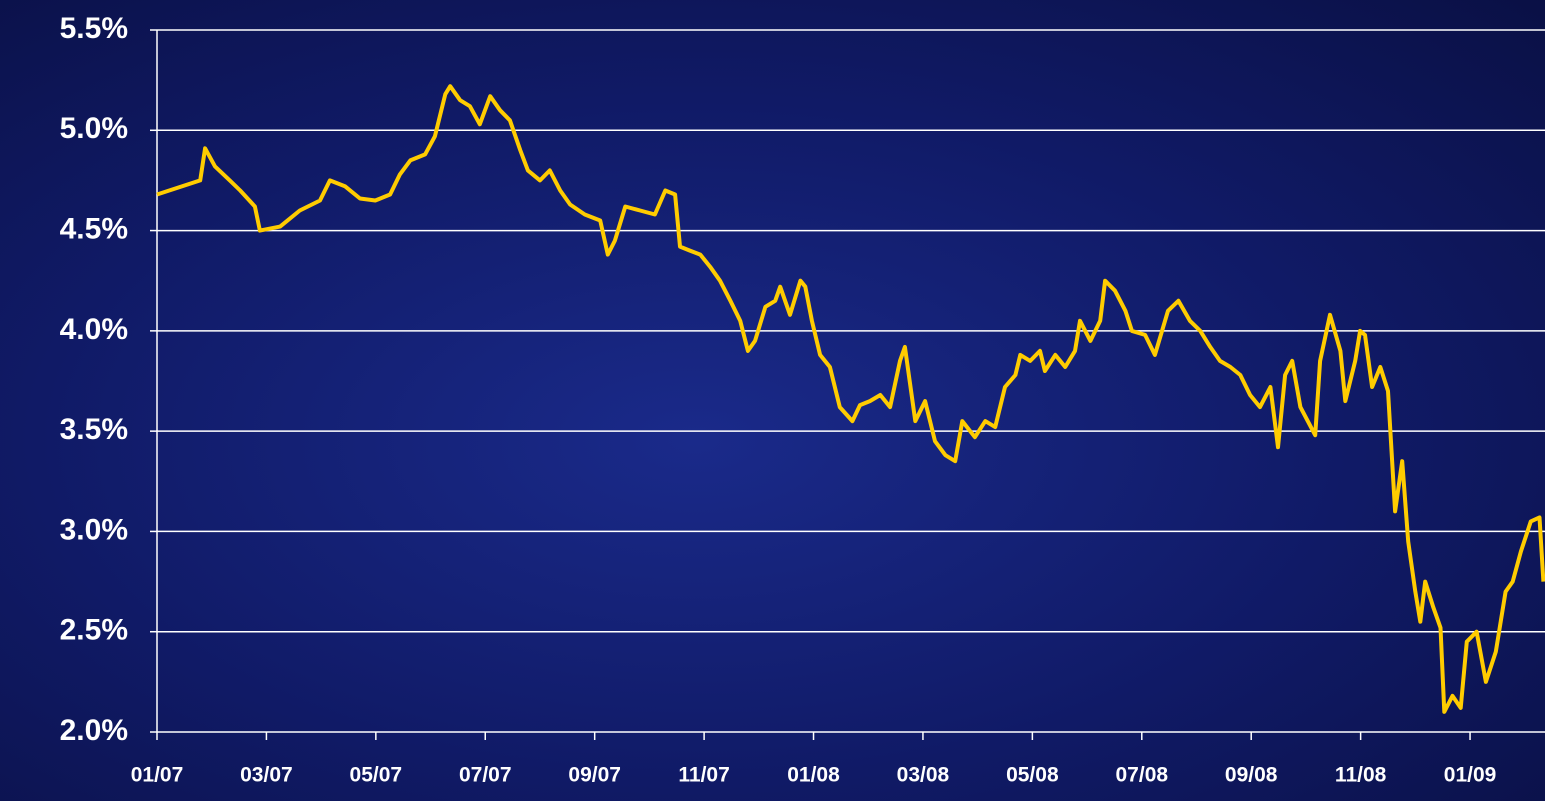  Describe the element at coordinates (94, 128) in the screenshot. I see `y-tick-label: 5.0%` at that location.